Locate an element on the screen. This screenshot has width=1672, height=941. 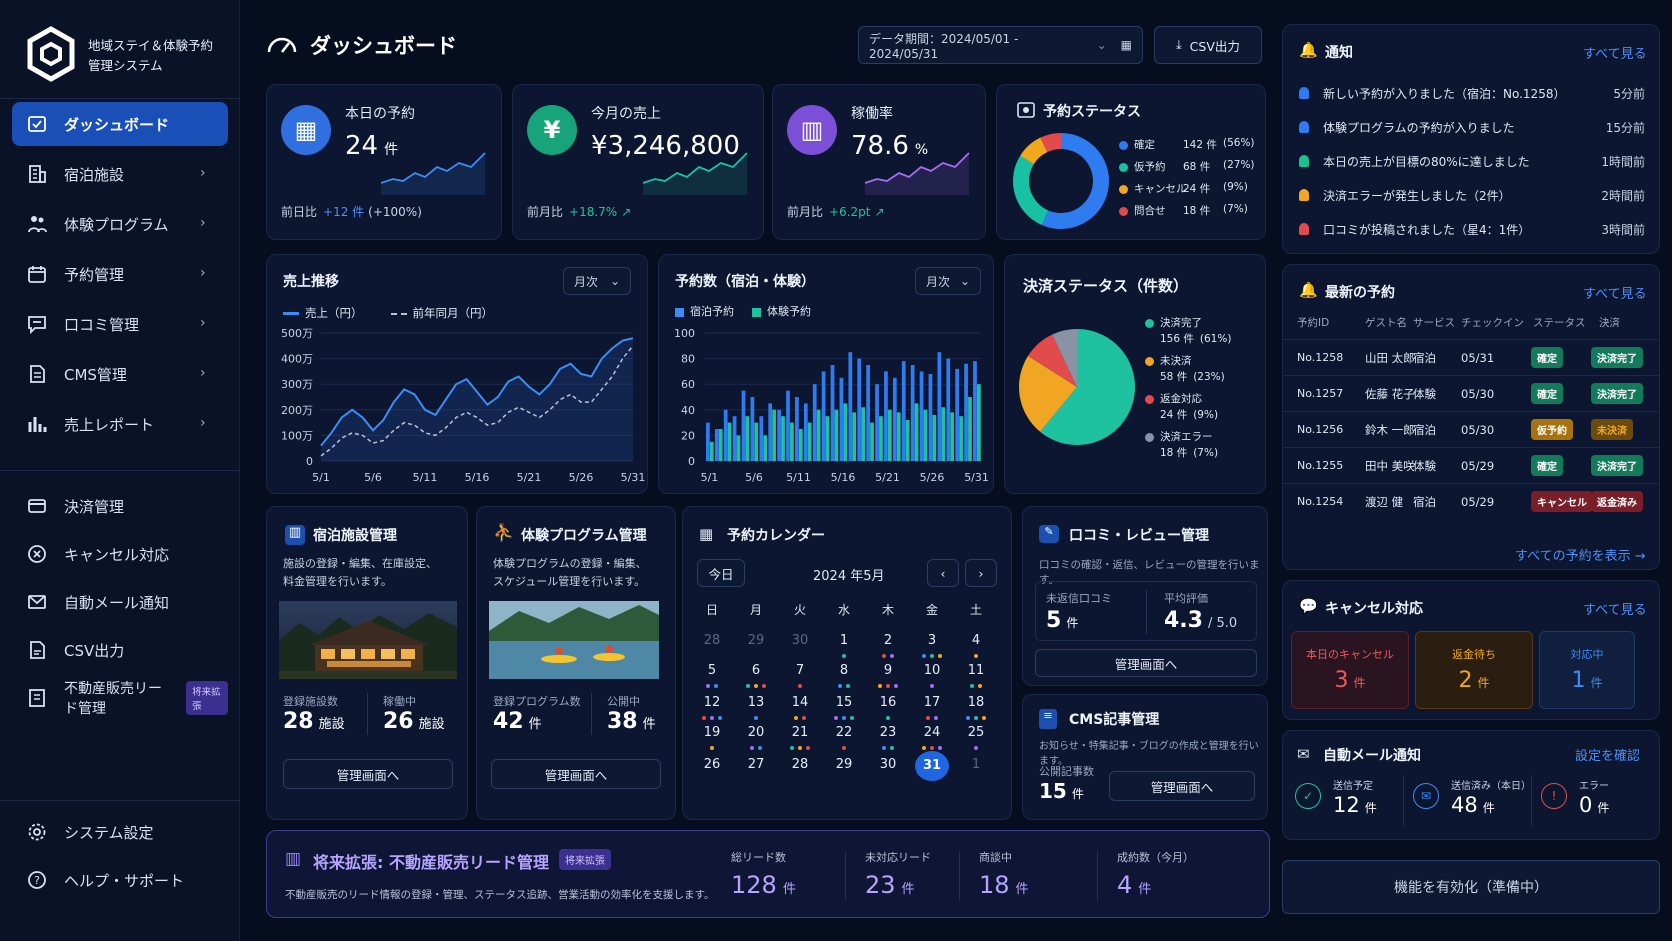
recent-see-all: すべて見る is located at coordinates (1615, 294).